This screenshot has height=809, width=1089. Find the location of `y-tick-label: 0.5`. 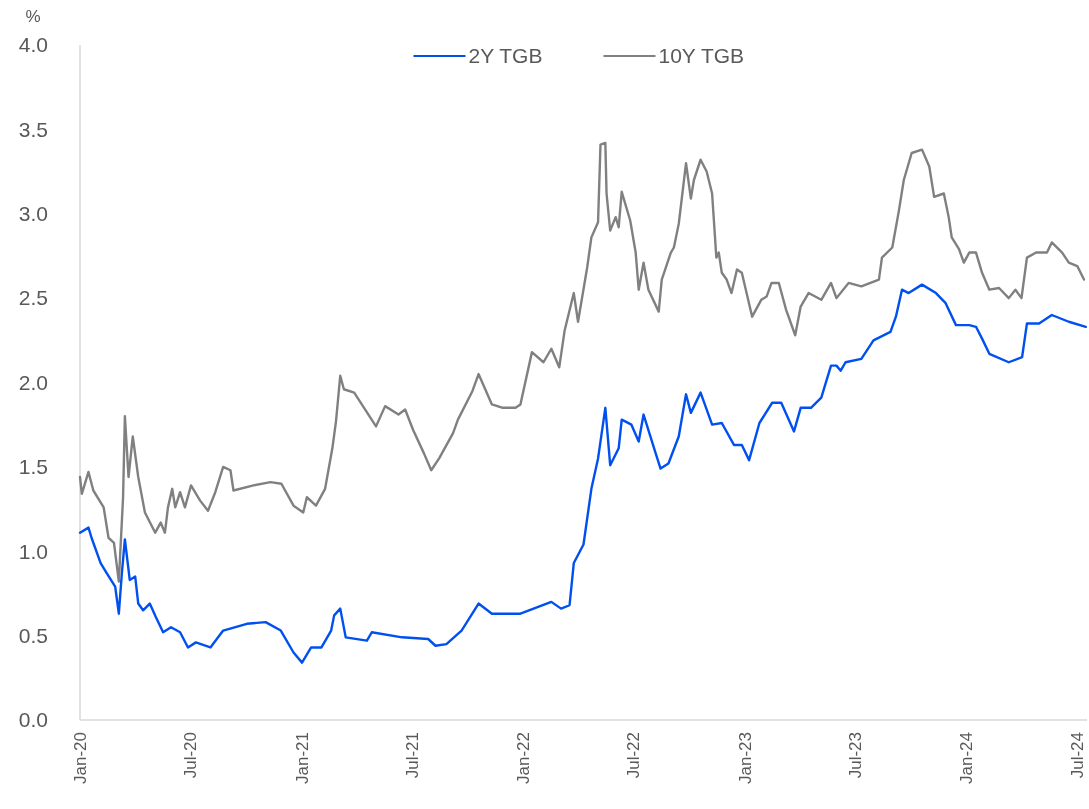

y-tick-label: 0.5 is located at coordinates (33, 635).